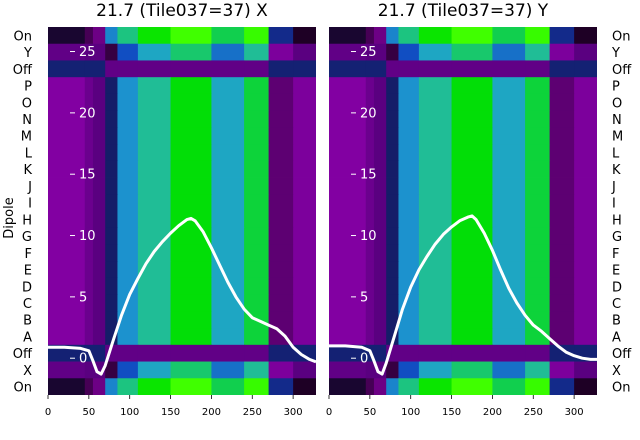  I want to click on x-tick-label: 250, so click(533, 412).